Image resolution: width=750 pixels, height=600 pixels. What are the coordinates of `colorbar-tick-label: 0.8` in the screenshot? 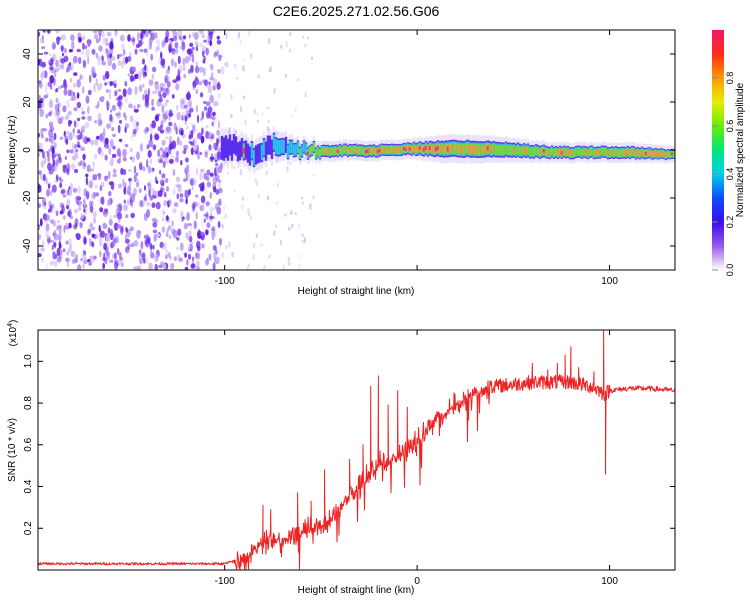 It's located at (730, 78).